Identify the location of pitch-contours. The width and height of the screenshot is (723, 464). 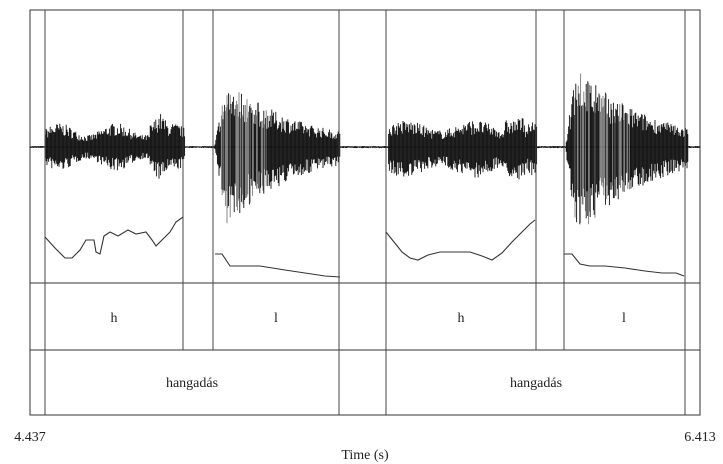
(364, 247).